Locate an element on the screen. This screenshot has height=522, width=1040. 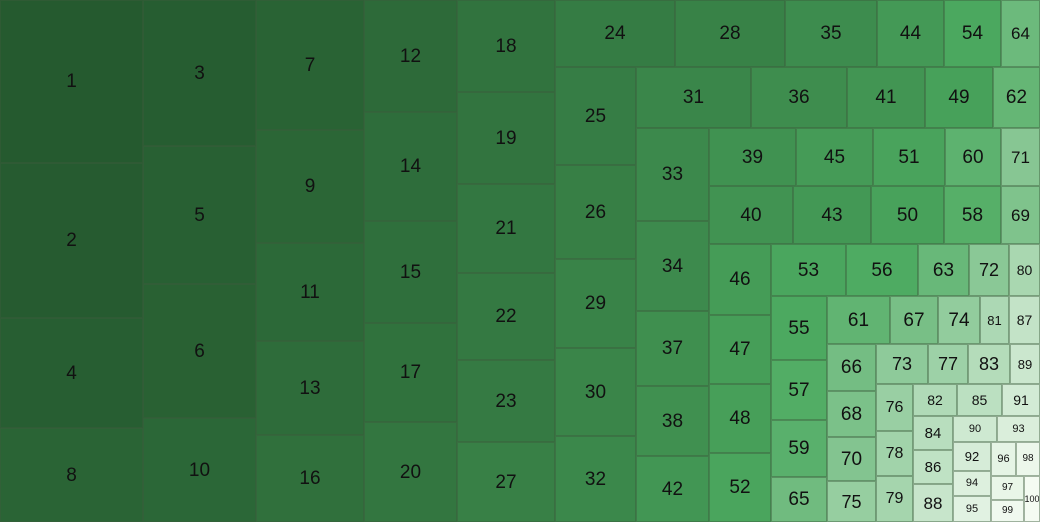
treemap-tile-65: 65 is located at coordinates (799, 499).